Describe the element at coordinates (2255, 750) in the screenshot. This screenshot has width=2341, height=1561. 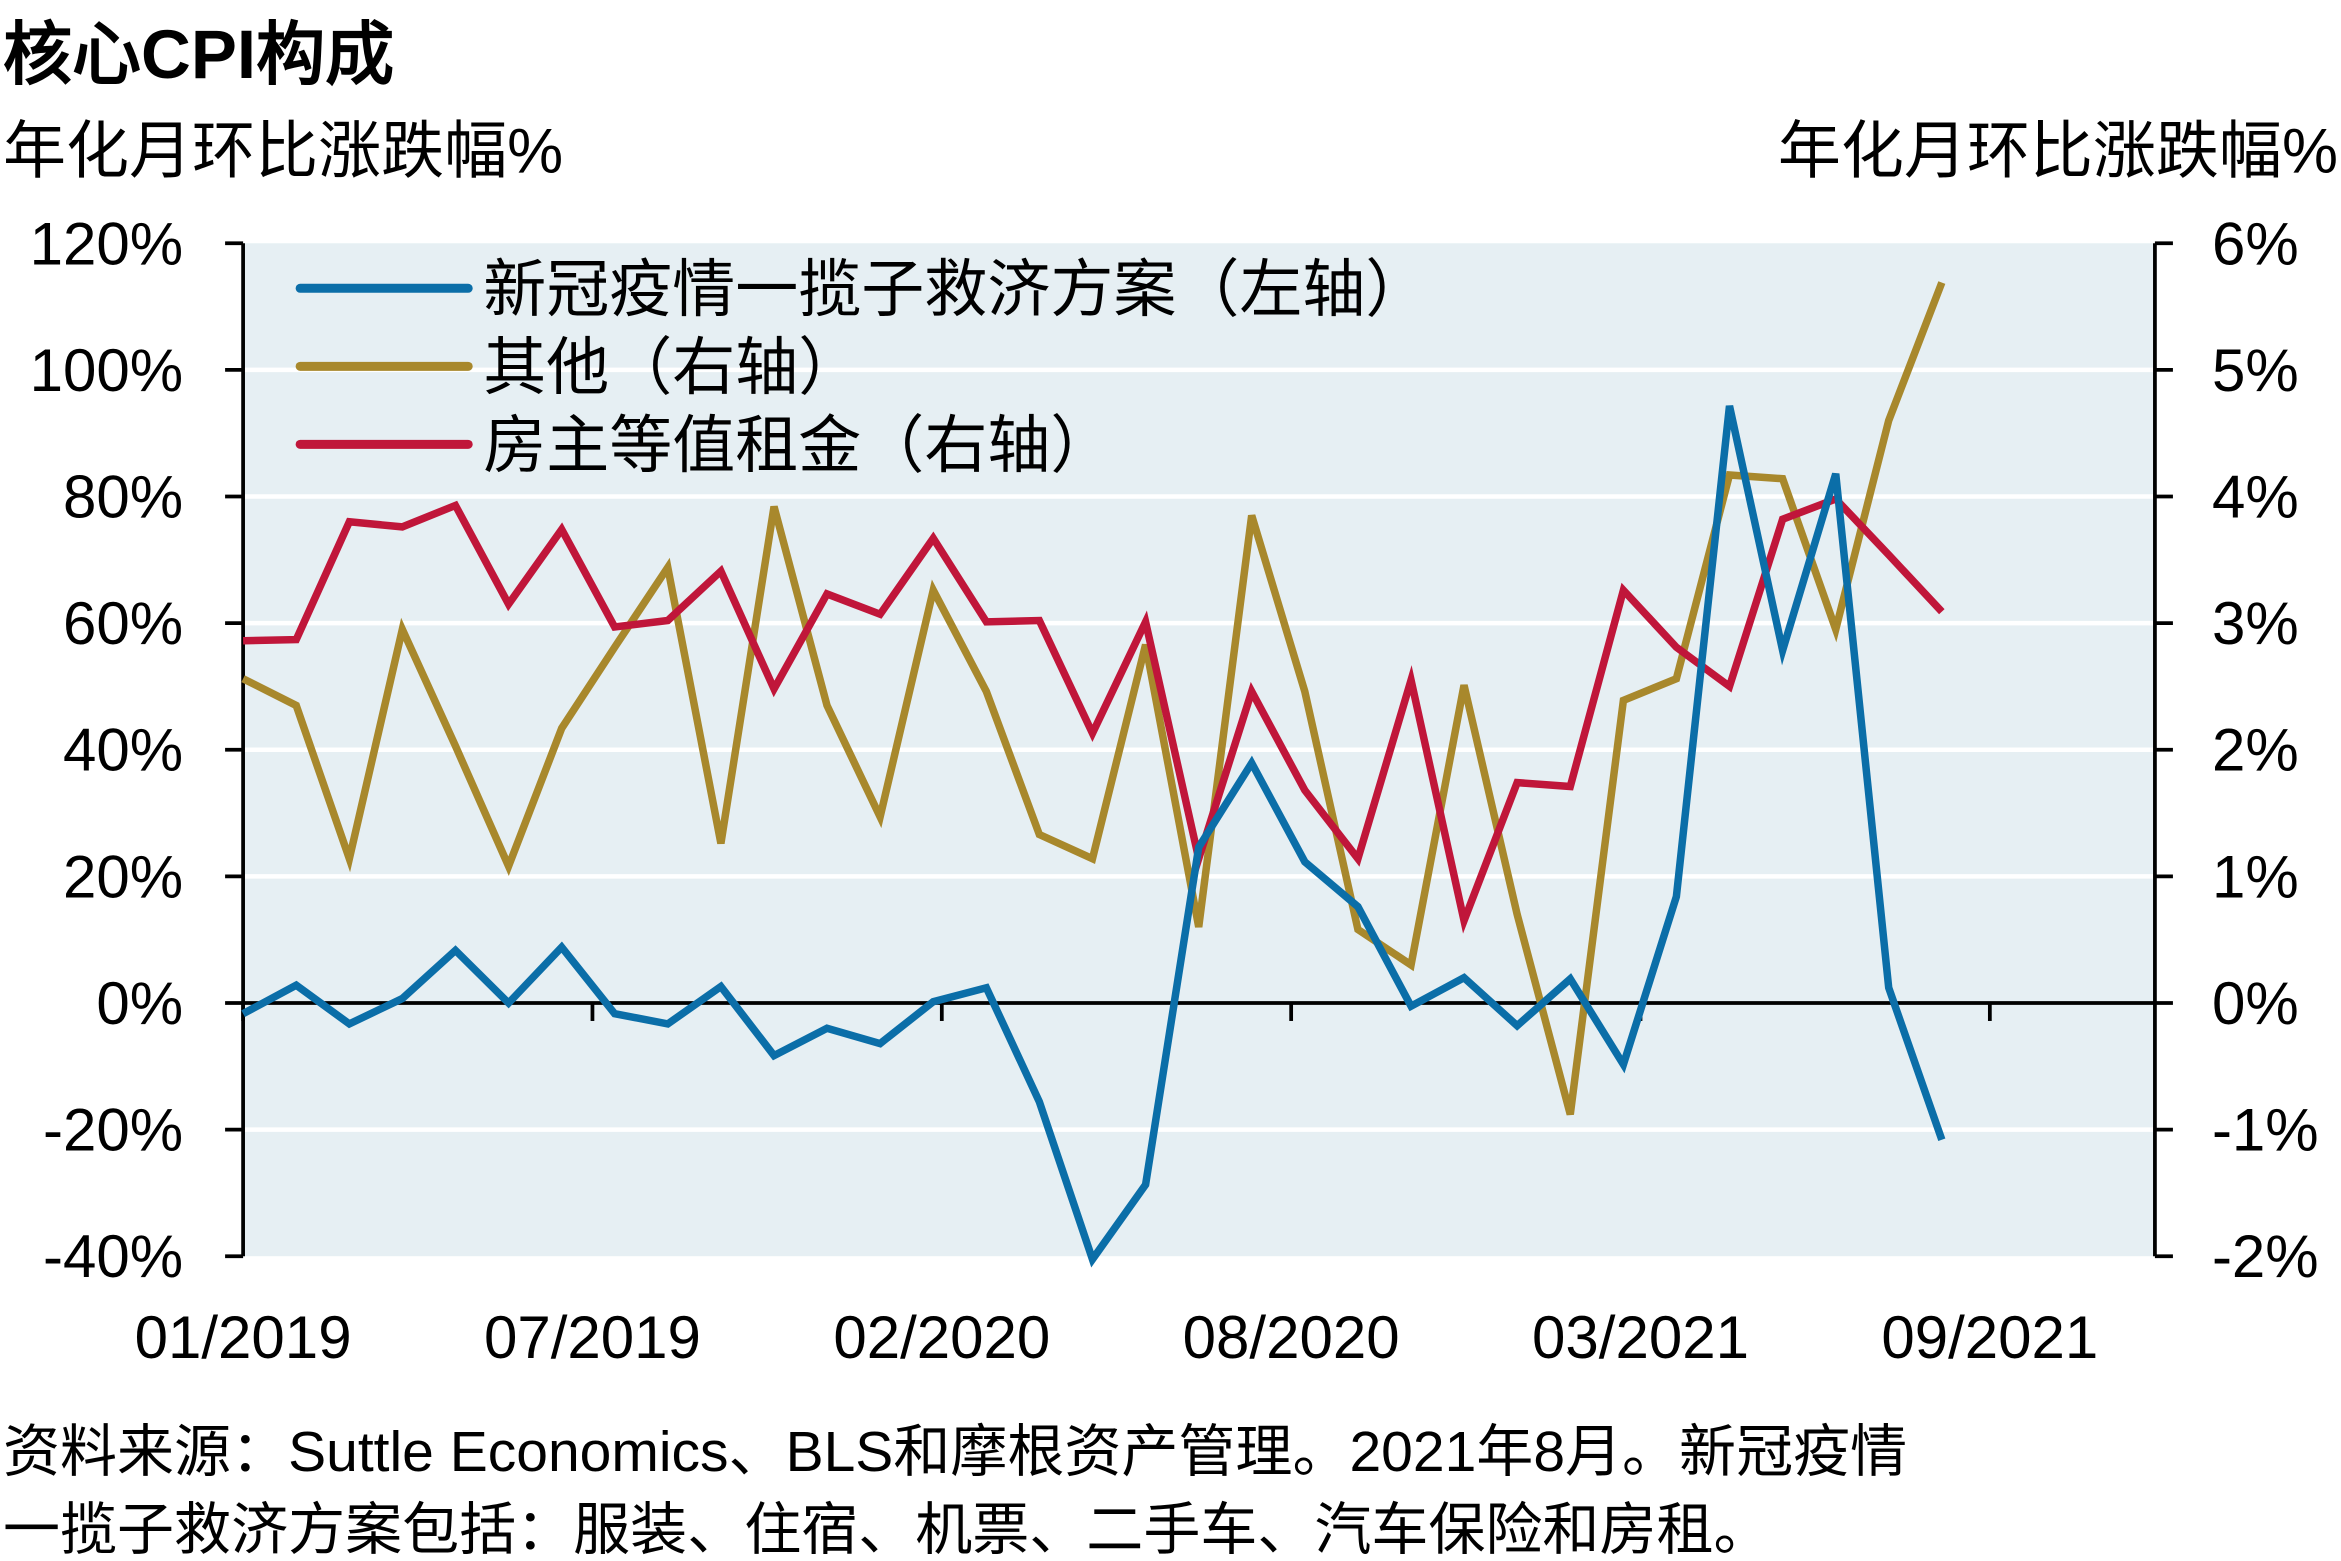
I see `y-right-tick-label: 2%` at that location.